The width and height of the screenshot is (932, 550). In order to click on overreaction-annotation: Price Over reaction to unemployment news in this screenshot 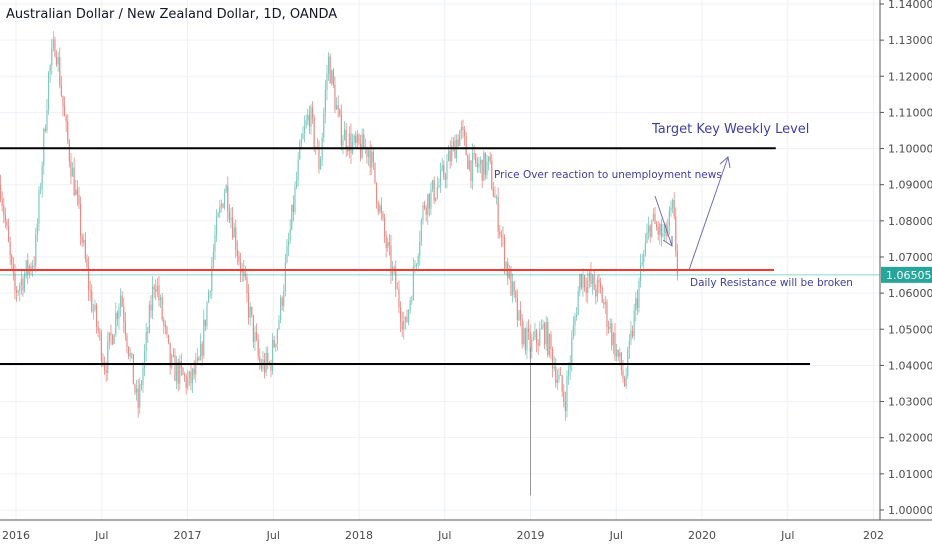, I will do `click(608, 175)`.